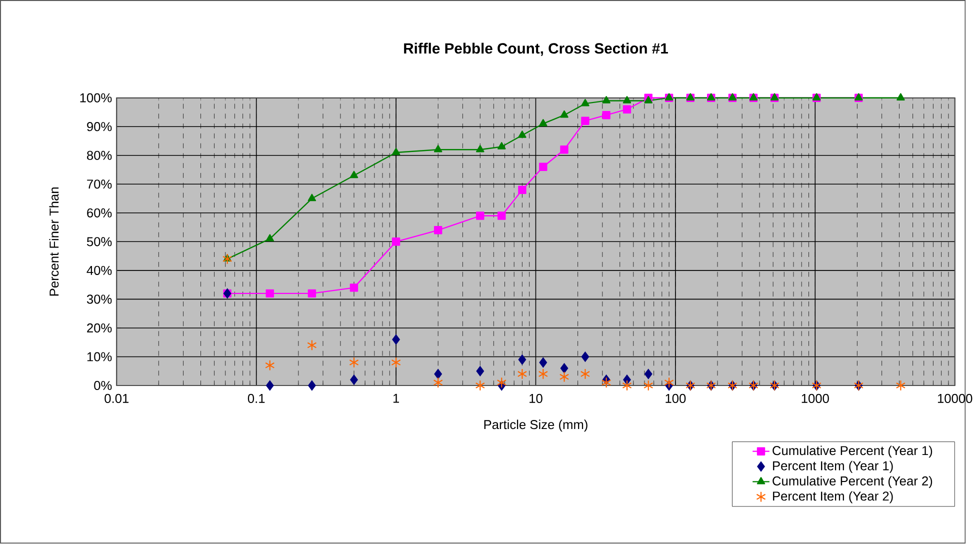 Image resolution: width=977 pixels, height=544 pixels. What do you see at coordinates (852, 452) in the screenshot?
I see `legend-label: Cumulative Percent (Year 1)` at bounding box center [852, 452].